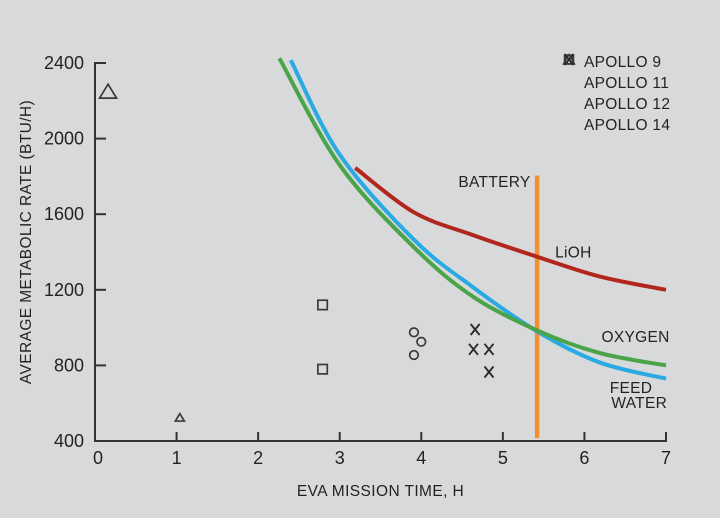  Describe the element at coordinates (26, 242) in the screenshot. I see `y-axis-title: AVERAGE METABOLIC RATE (BTU/H)` at that location.